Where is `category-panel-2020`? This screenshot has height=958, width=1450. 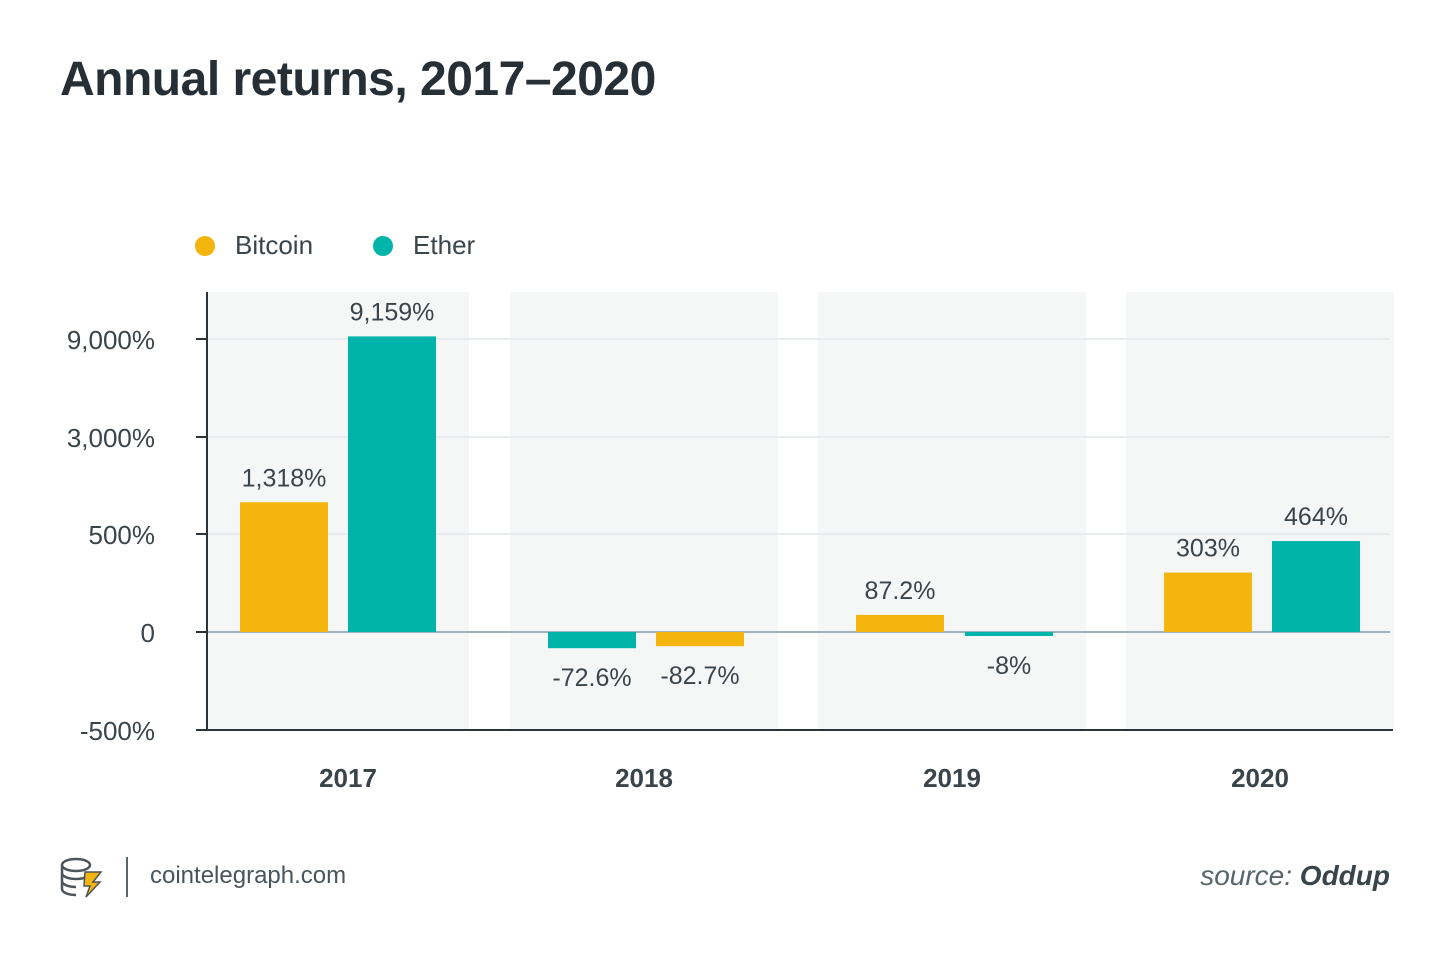
category-panel-2020 is located at coordinates (1260, 511).